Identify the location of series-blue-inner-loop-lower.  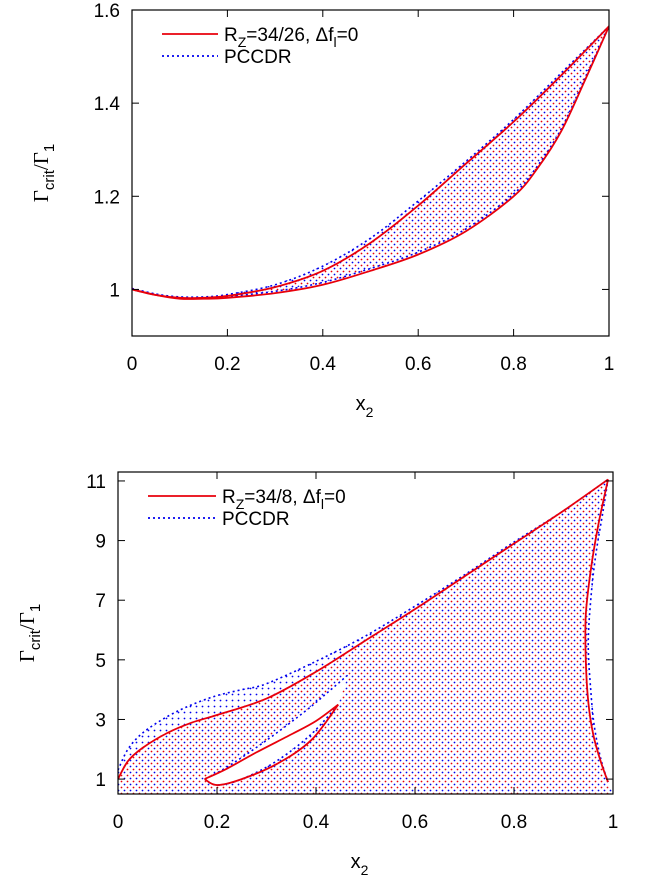
(271, 745).